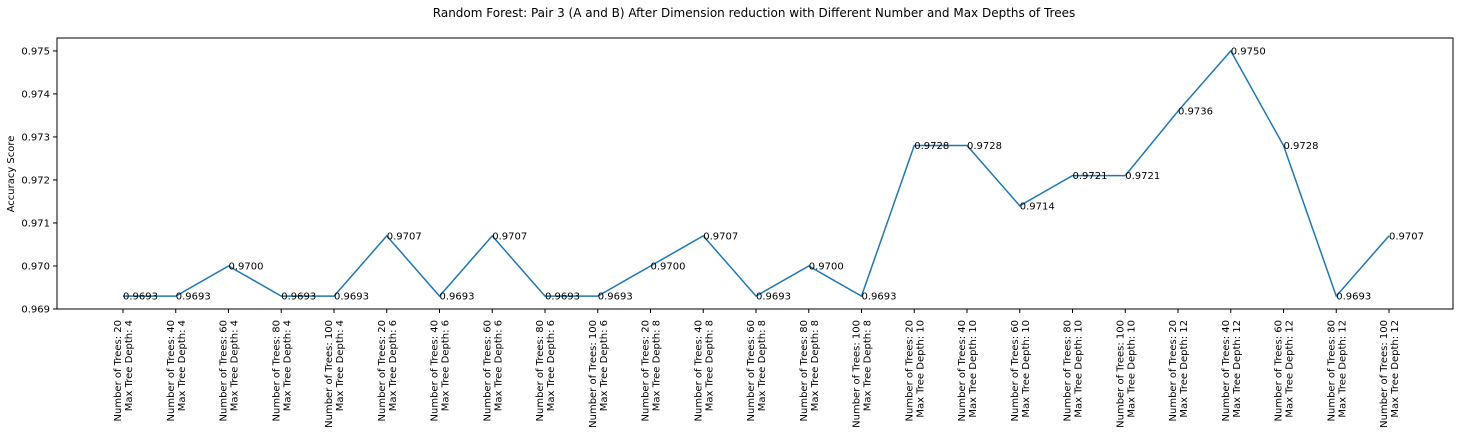  I want to click on x-tick-label: Number of Trees: 60 Max Tree Depth: 6, so click(493, 370).